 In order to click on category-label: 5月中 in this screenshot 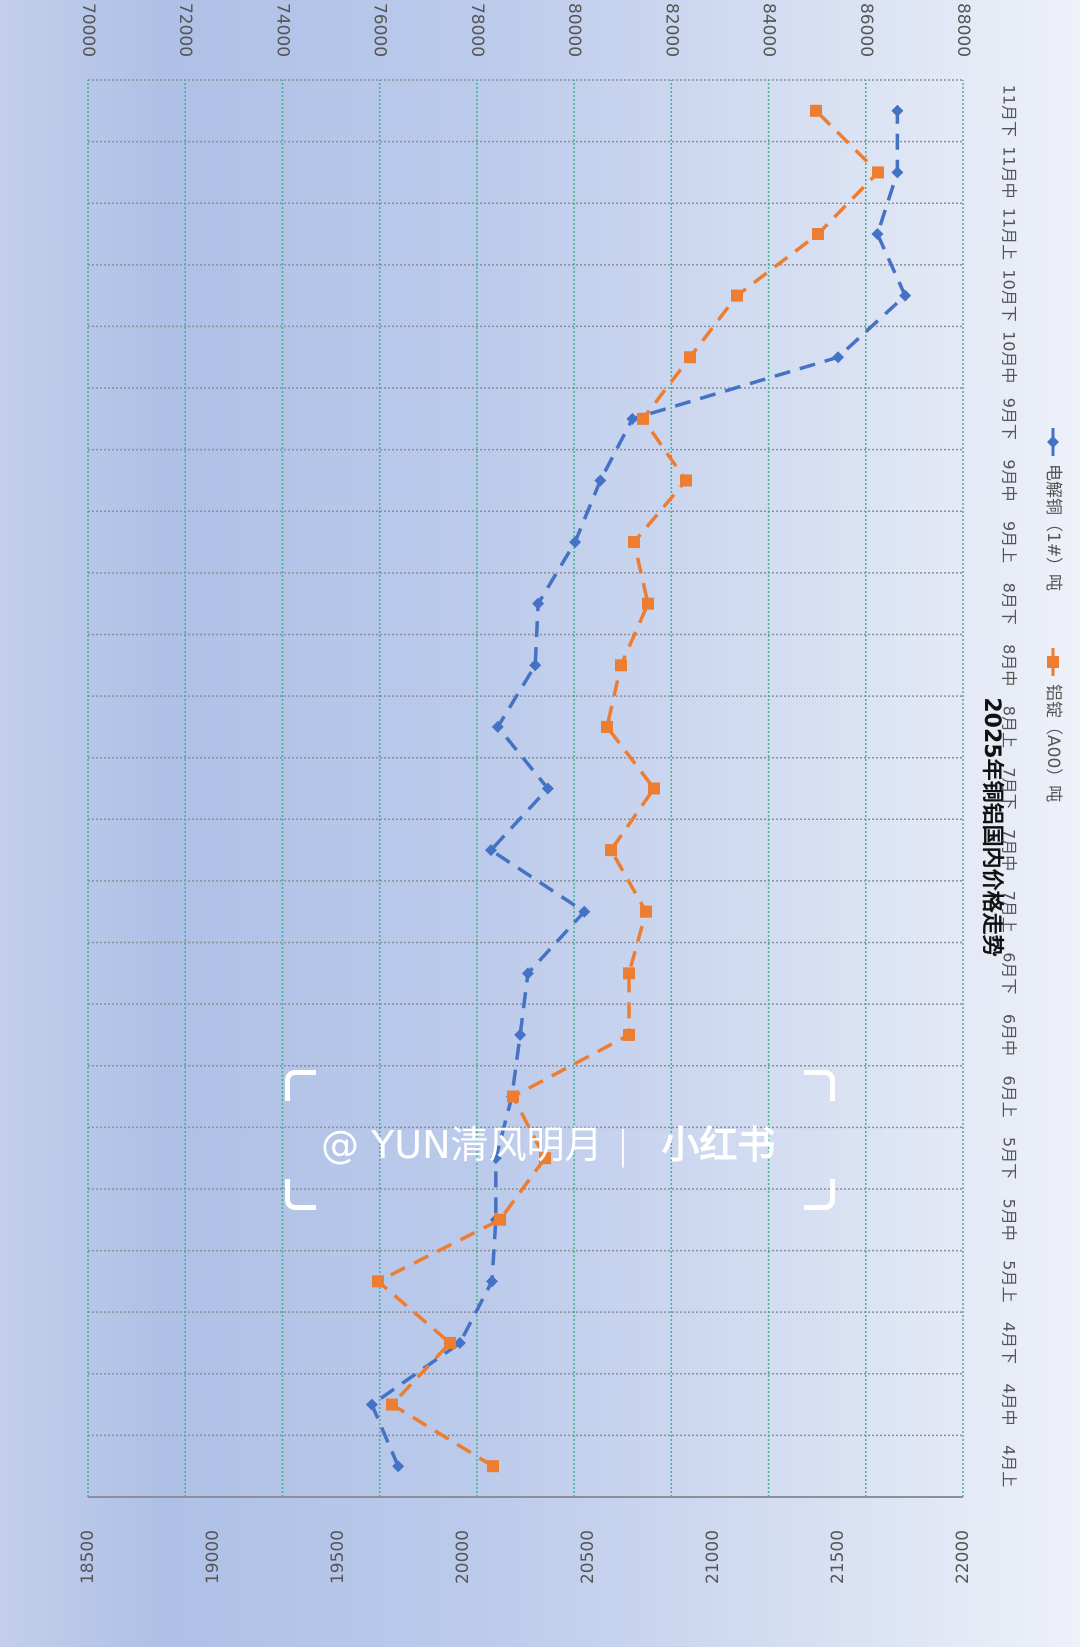, I will do `click(1009, 1220)`.